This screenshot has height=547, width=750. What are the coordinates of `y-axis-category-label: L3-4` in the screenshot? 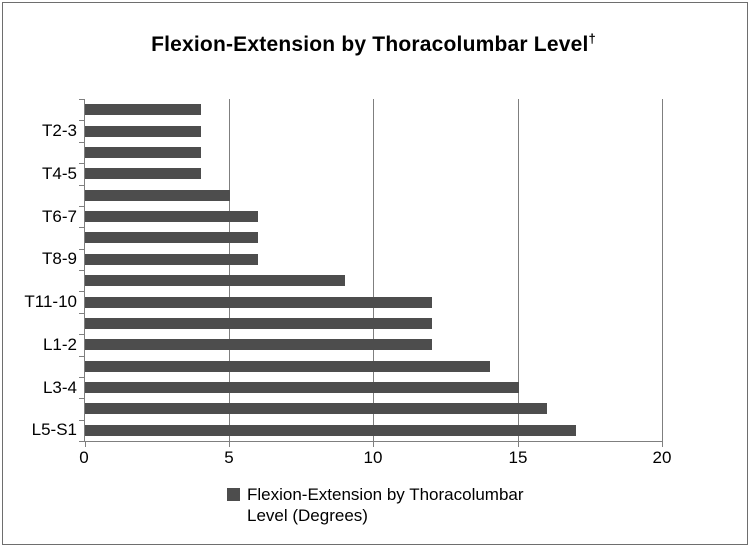 It's located at (59, 387).